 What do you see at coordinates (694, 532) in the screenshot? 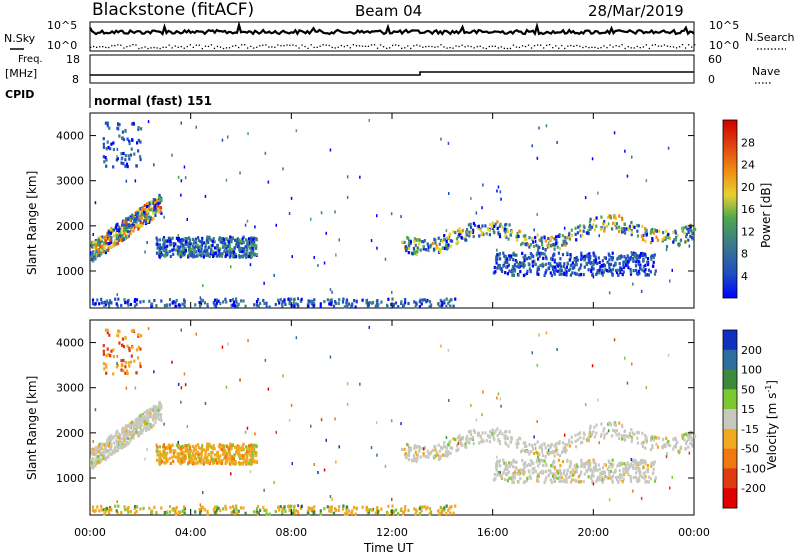
I see `x-tick-label: 00:00` at bounding box center [694, 532].